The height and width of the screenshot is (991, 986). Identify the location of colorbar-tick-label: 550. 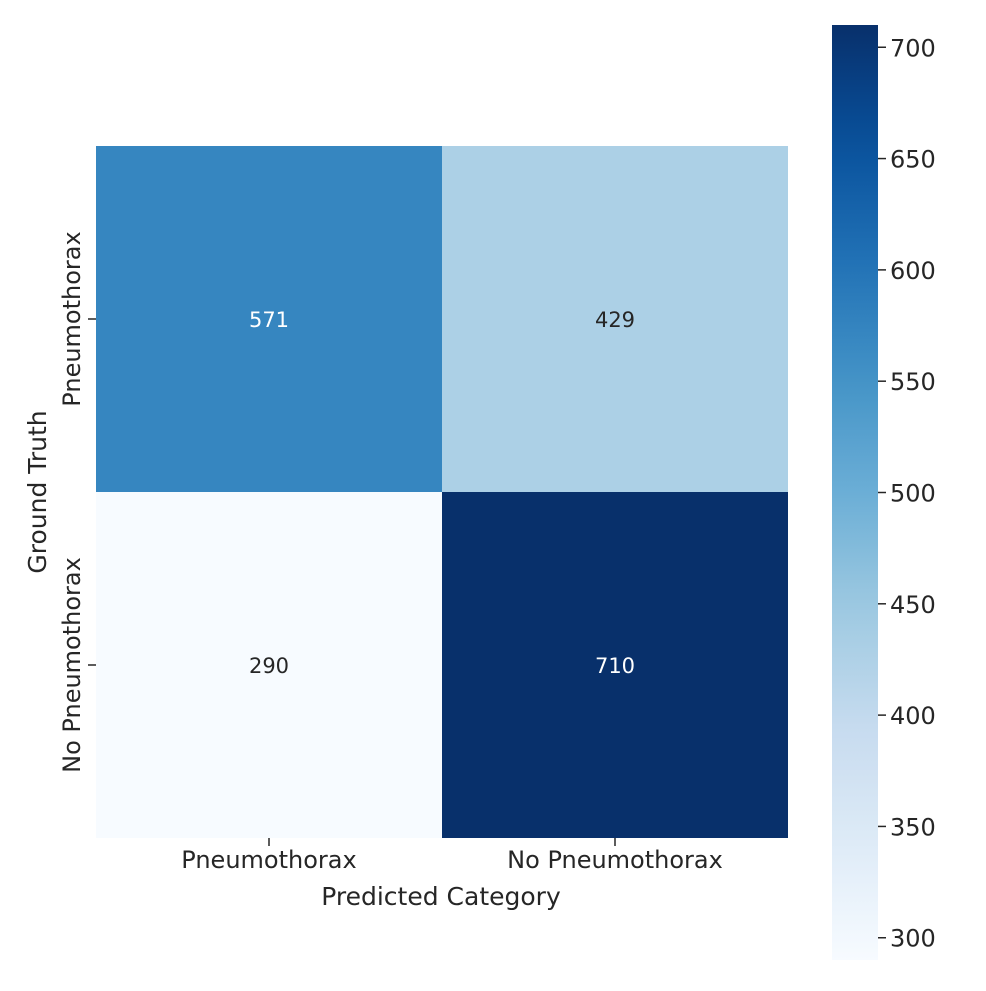
(913, 382).